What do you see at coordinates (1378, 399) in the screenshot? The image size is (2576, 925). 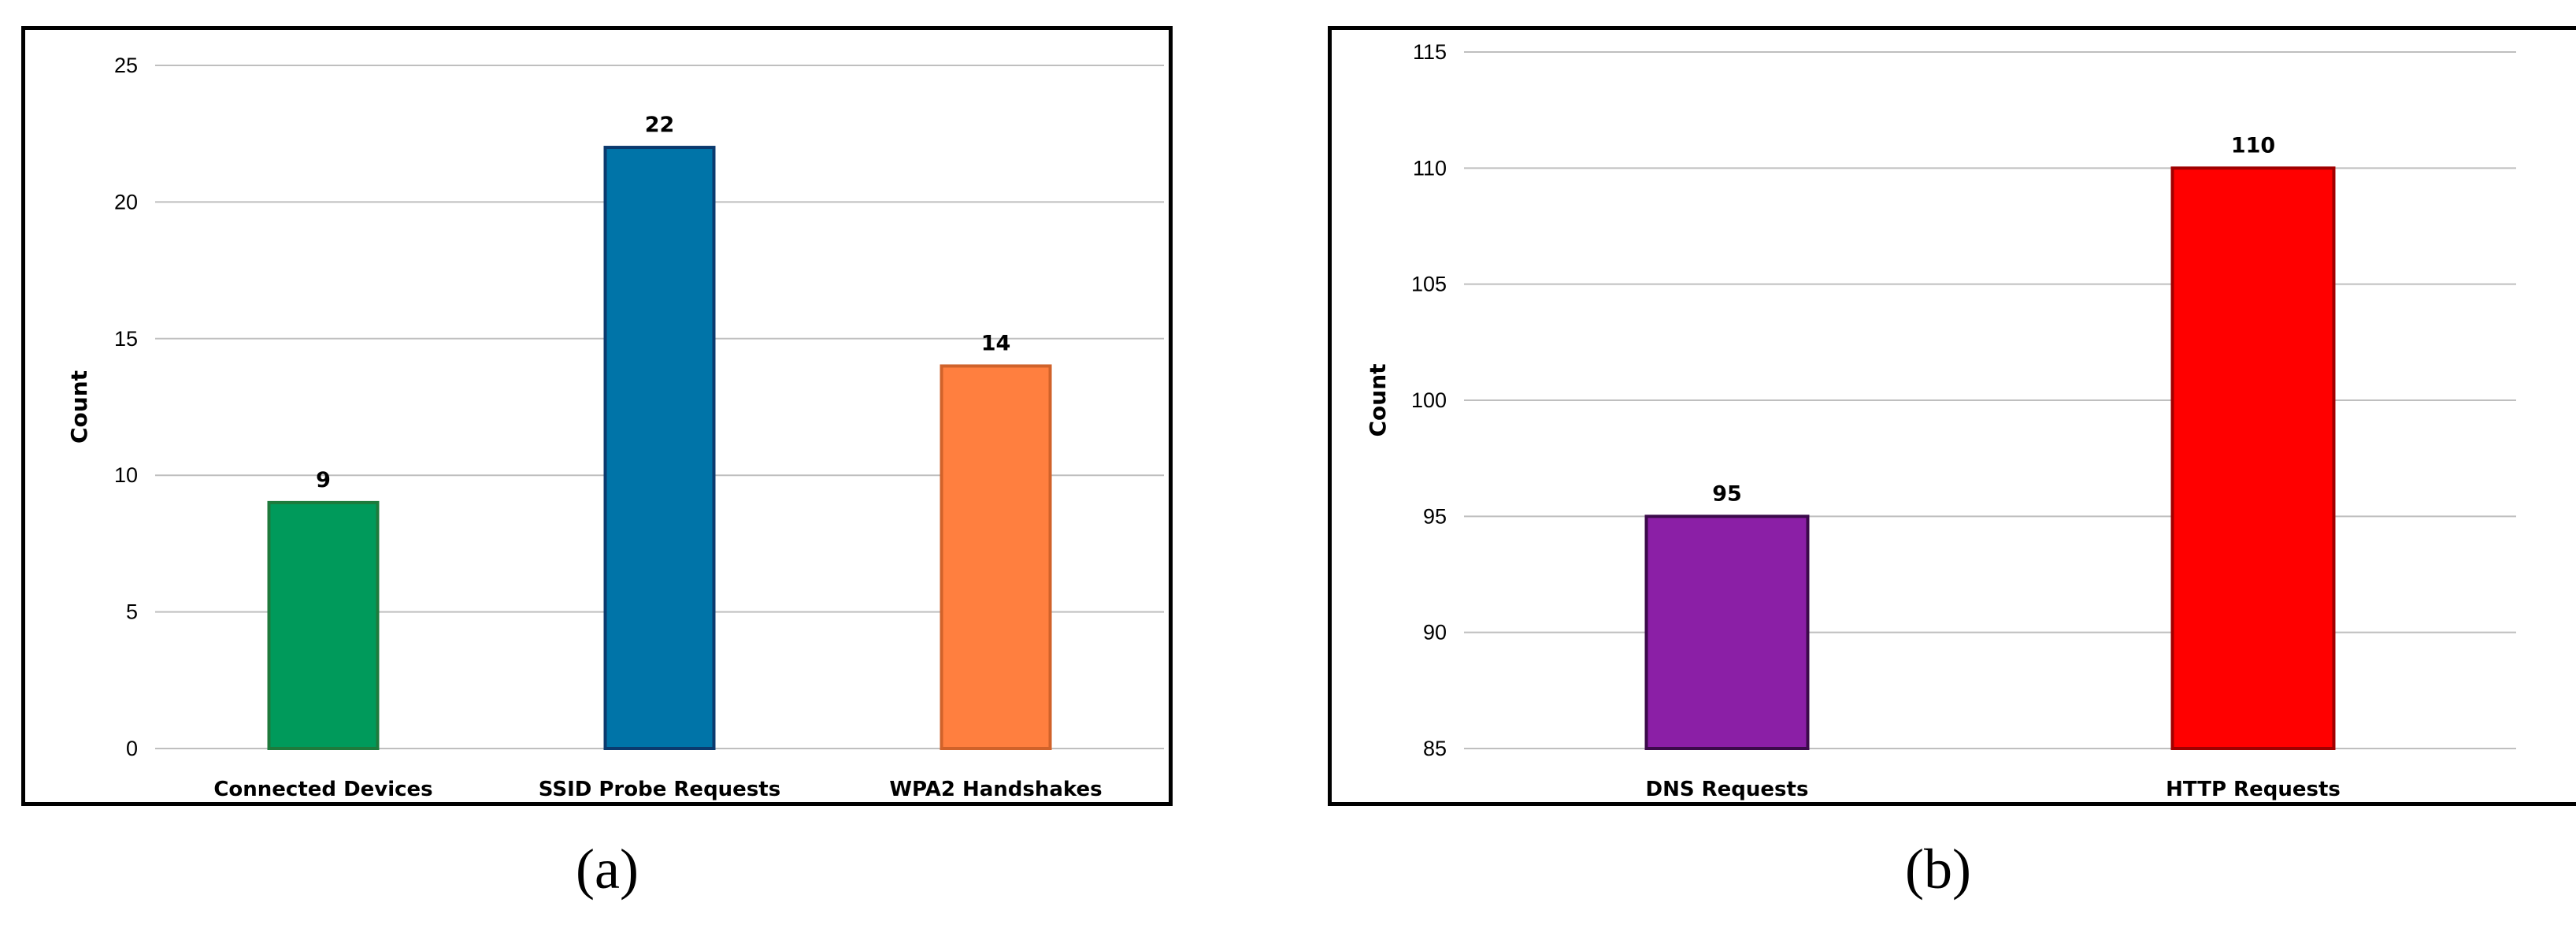 I see `y-axis-label-1: Count` at bounding box center [1378, 399].